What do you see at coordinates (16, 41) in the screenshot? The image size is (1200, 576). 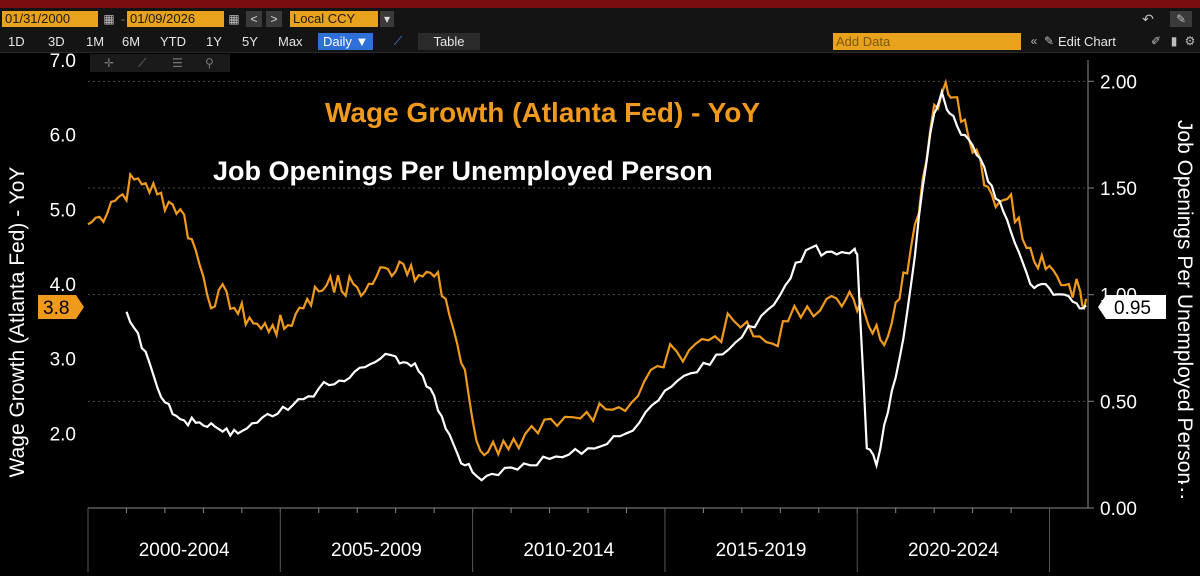 I see `range-1d-button: 1D` at bounding box center [16, 41].